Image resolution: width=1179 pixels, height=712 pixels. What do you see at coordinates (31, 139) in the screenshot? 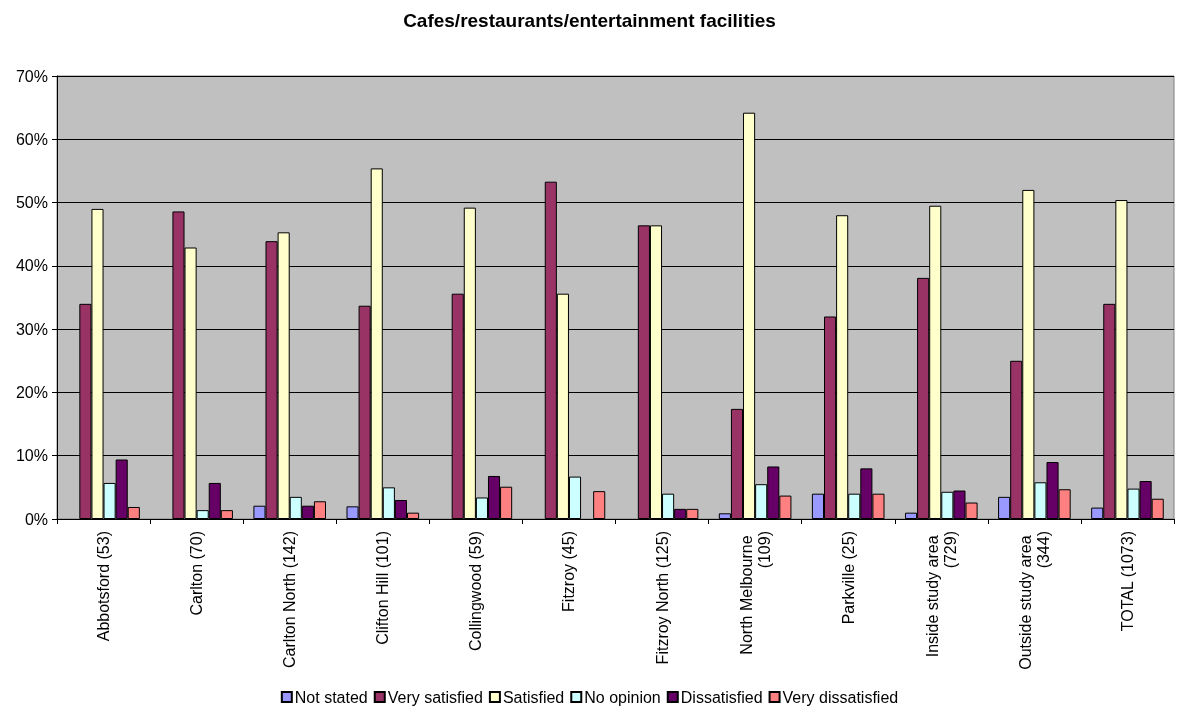
I see `y-tick-label: 60%` at bounding box center [31, 139].